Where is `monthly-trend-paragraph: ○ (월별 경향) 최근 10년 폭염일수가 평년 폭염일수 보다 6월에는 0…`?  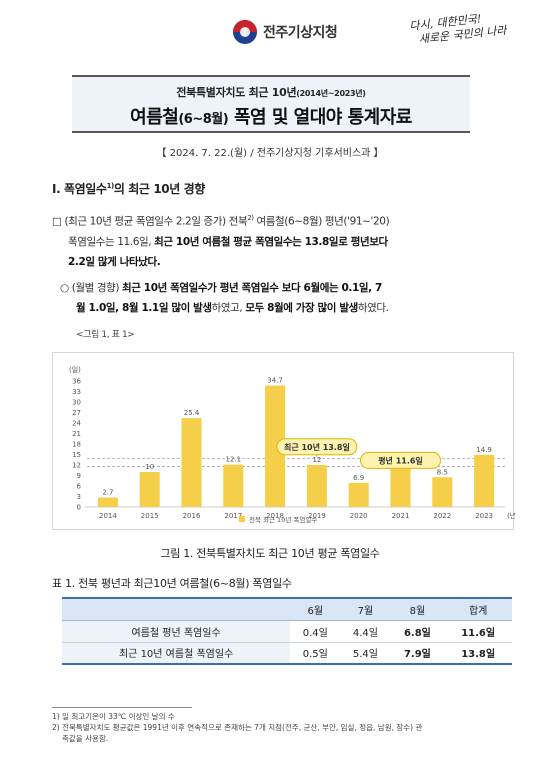 monthly-trend-paragraph: ○ (월별 경향) 최근 10년 폭염일수가 평년 폭염일수 보다 6월에는 0… is located at coordinates (224, 298).